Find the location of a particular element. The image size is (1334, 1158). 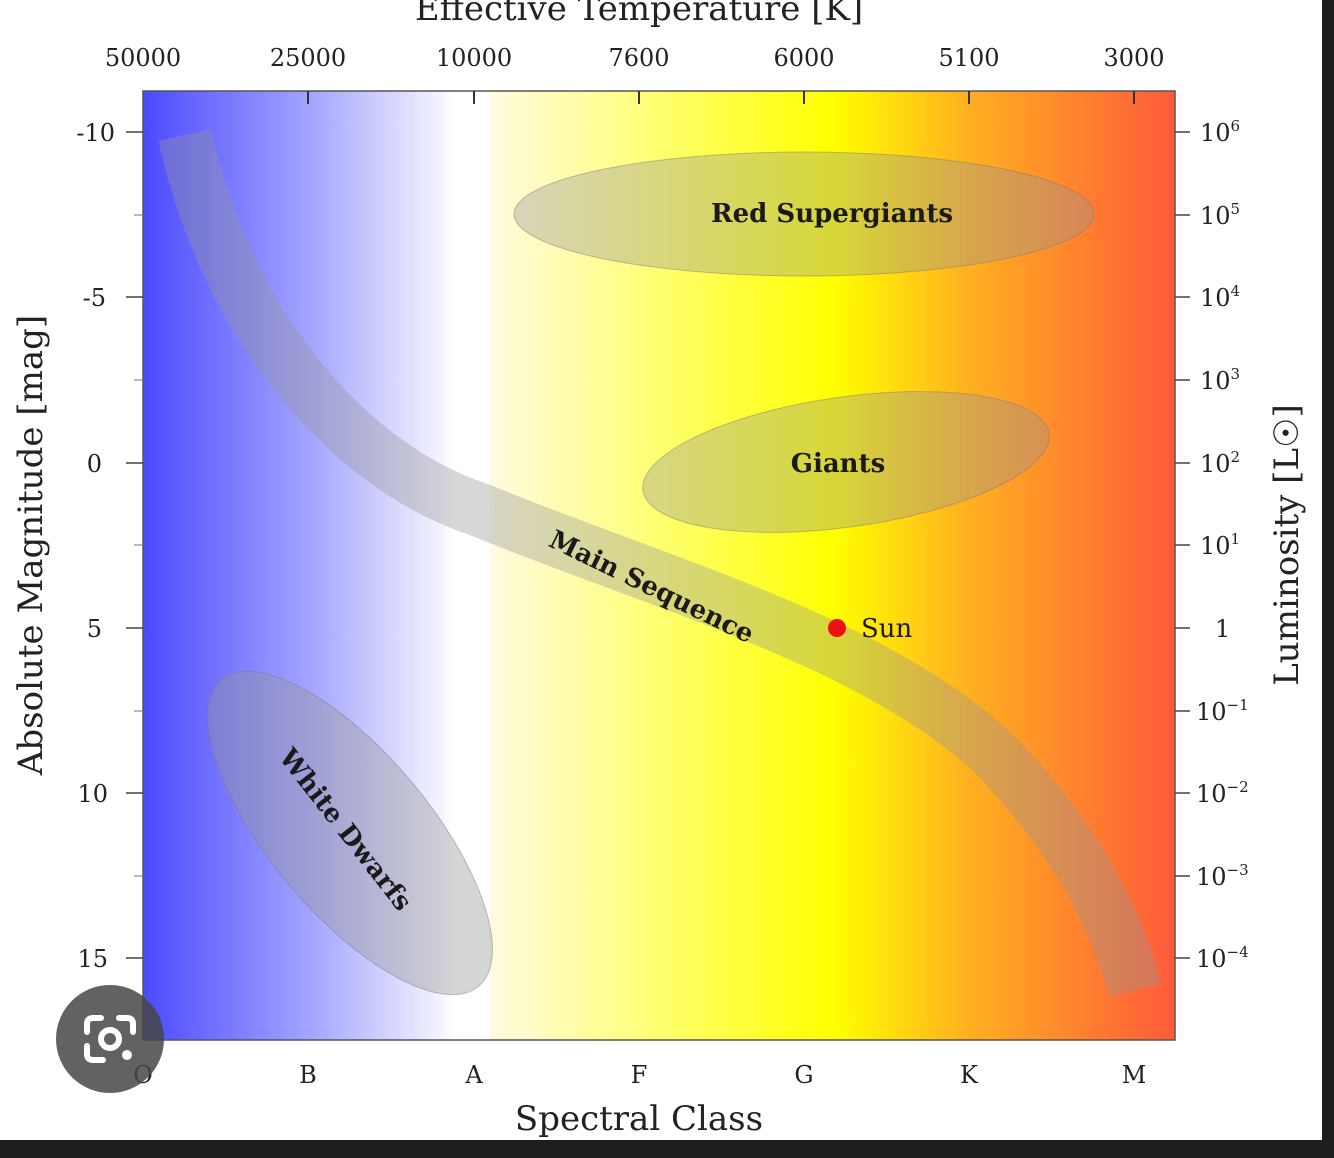

bottom-axis: O B A F G K M Spectral Class is located at coordinates (639, 1100).